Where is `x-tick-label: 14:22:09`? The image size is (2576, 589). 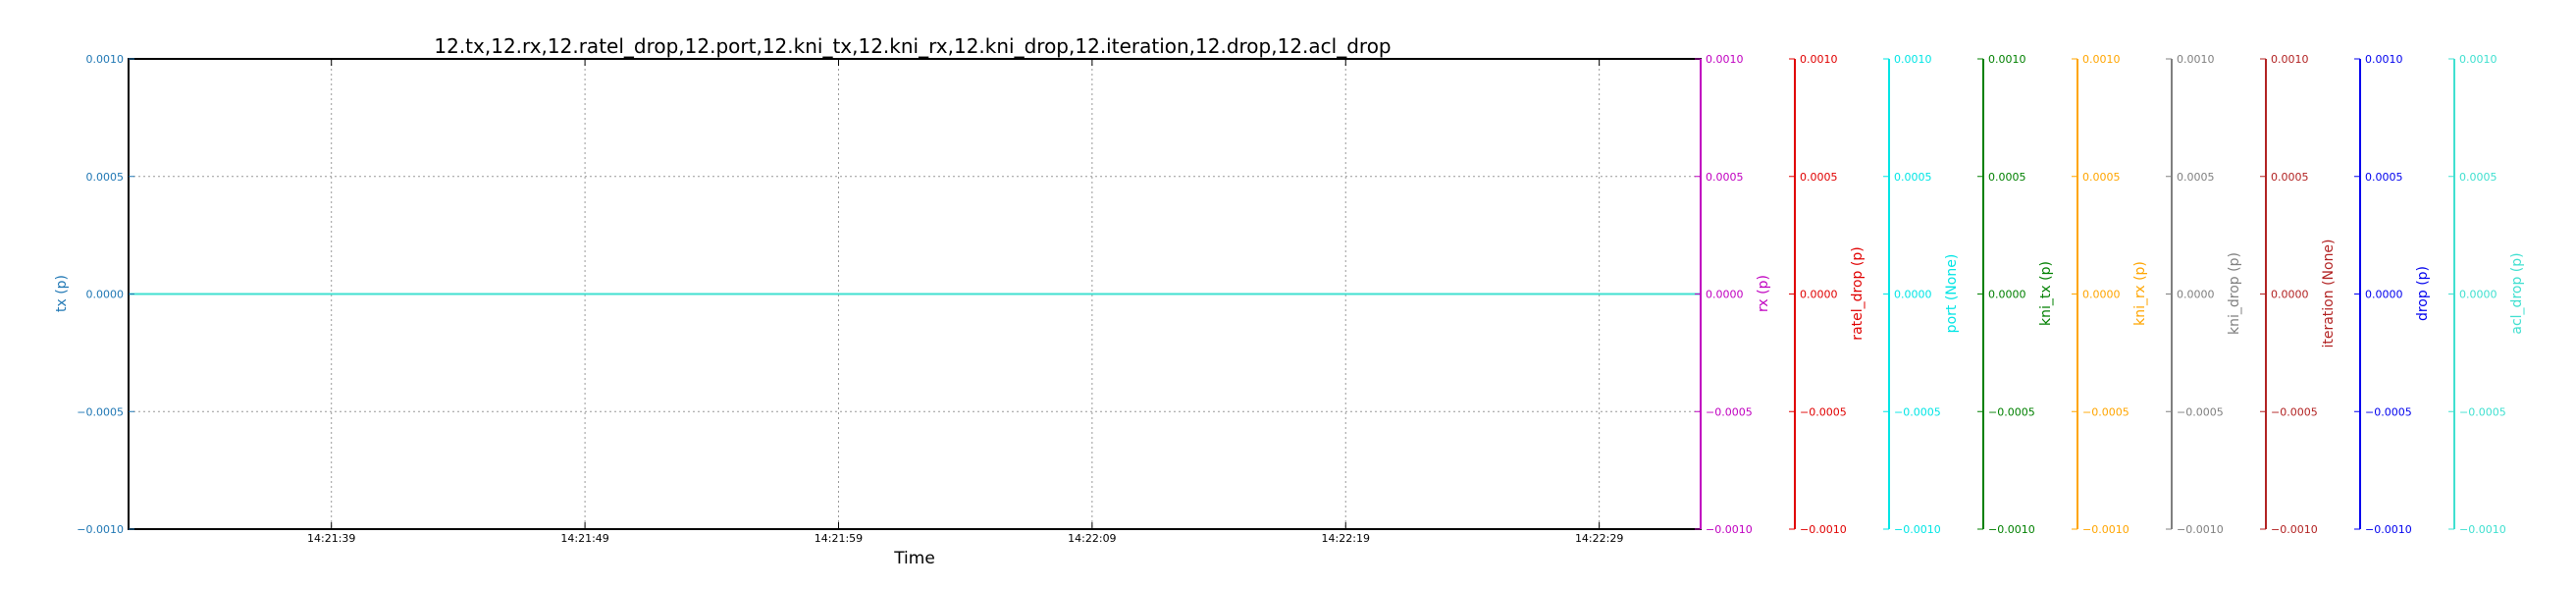 x-tick-label: 14:22:09 is located at coordinates (1092, 538).